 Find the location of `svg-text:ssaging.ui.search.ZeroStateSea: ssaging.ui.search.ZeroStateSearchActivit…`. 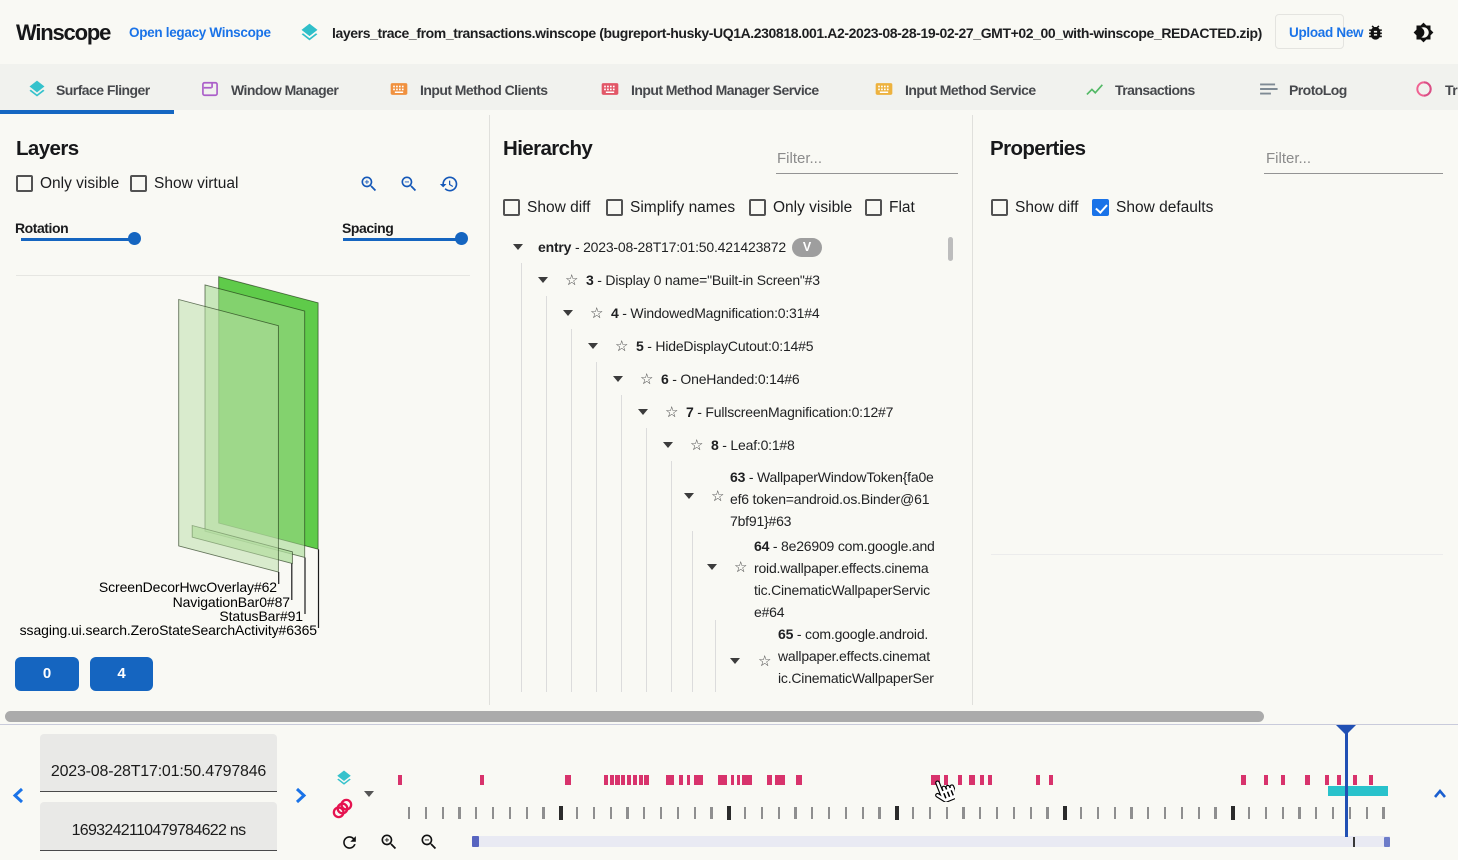

svg-text:ssaging.ui.search.ZeroStateSea: ssaging.ui.search.ZeroStateSearchActivit… is located at coordinates (169, 630).